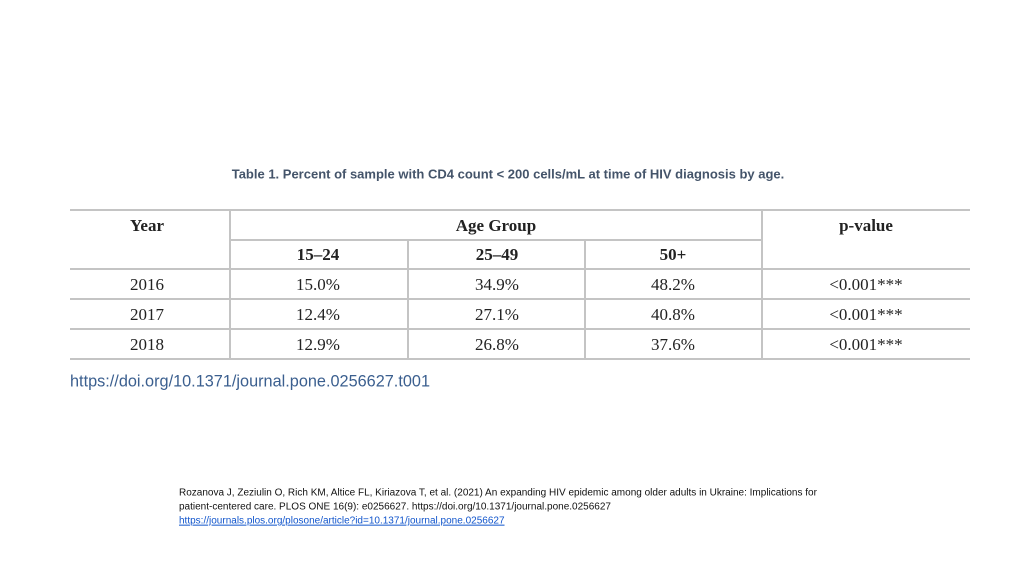 Image resolution: width=1024 pixels, height=575 pixels. Describe the element at coordinates (497, 284) in the screenshot. I see `value-cell: 34.9%` at that location.